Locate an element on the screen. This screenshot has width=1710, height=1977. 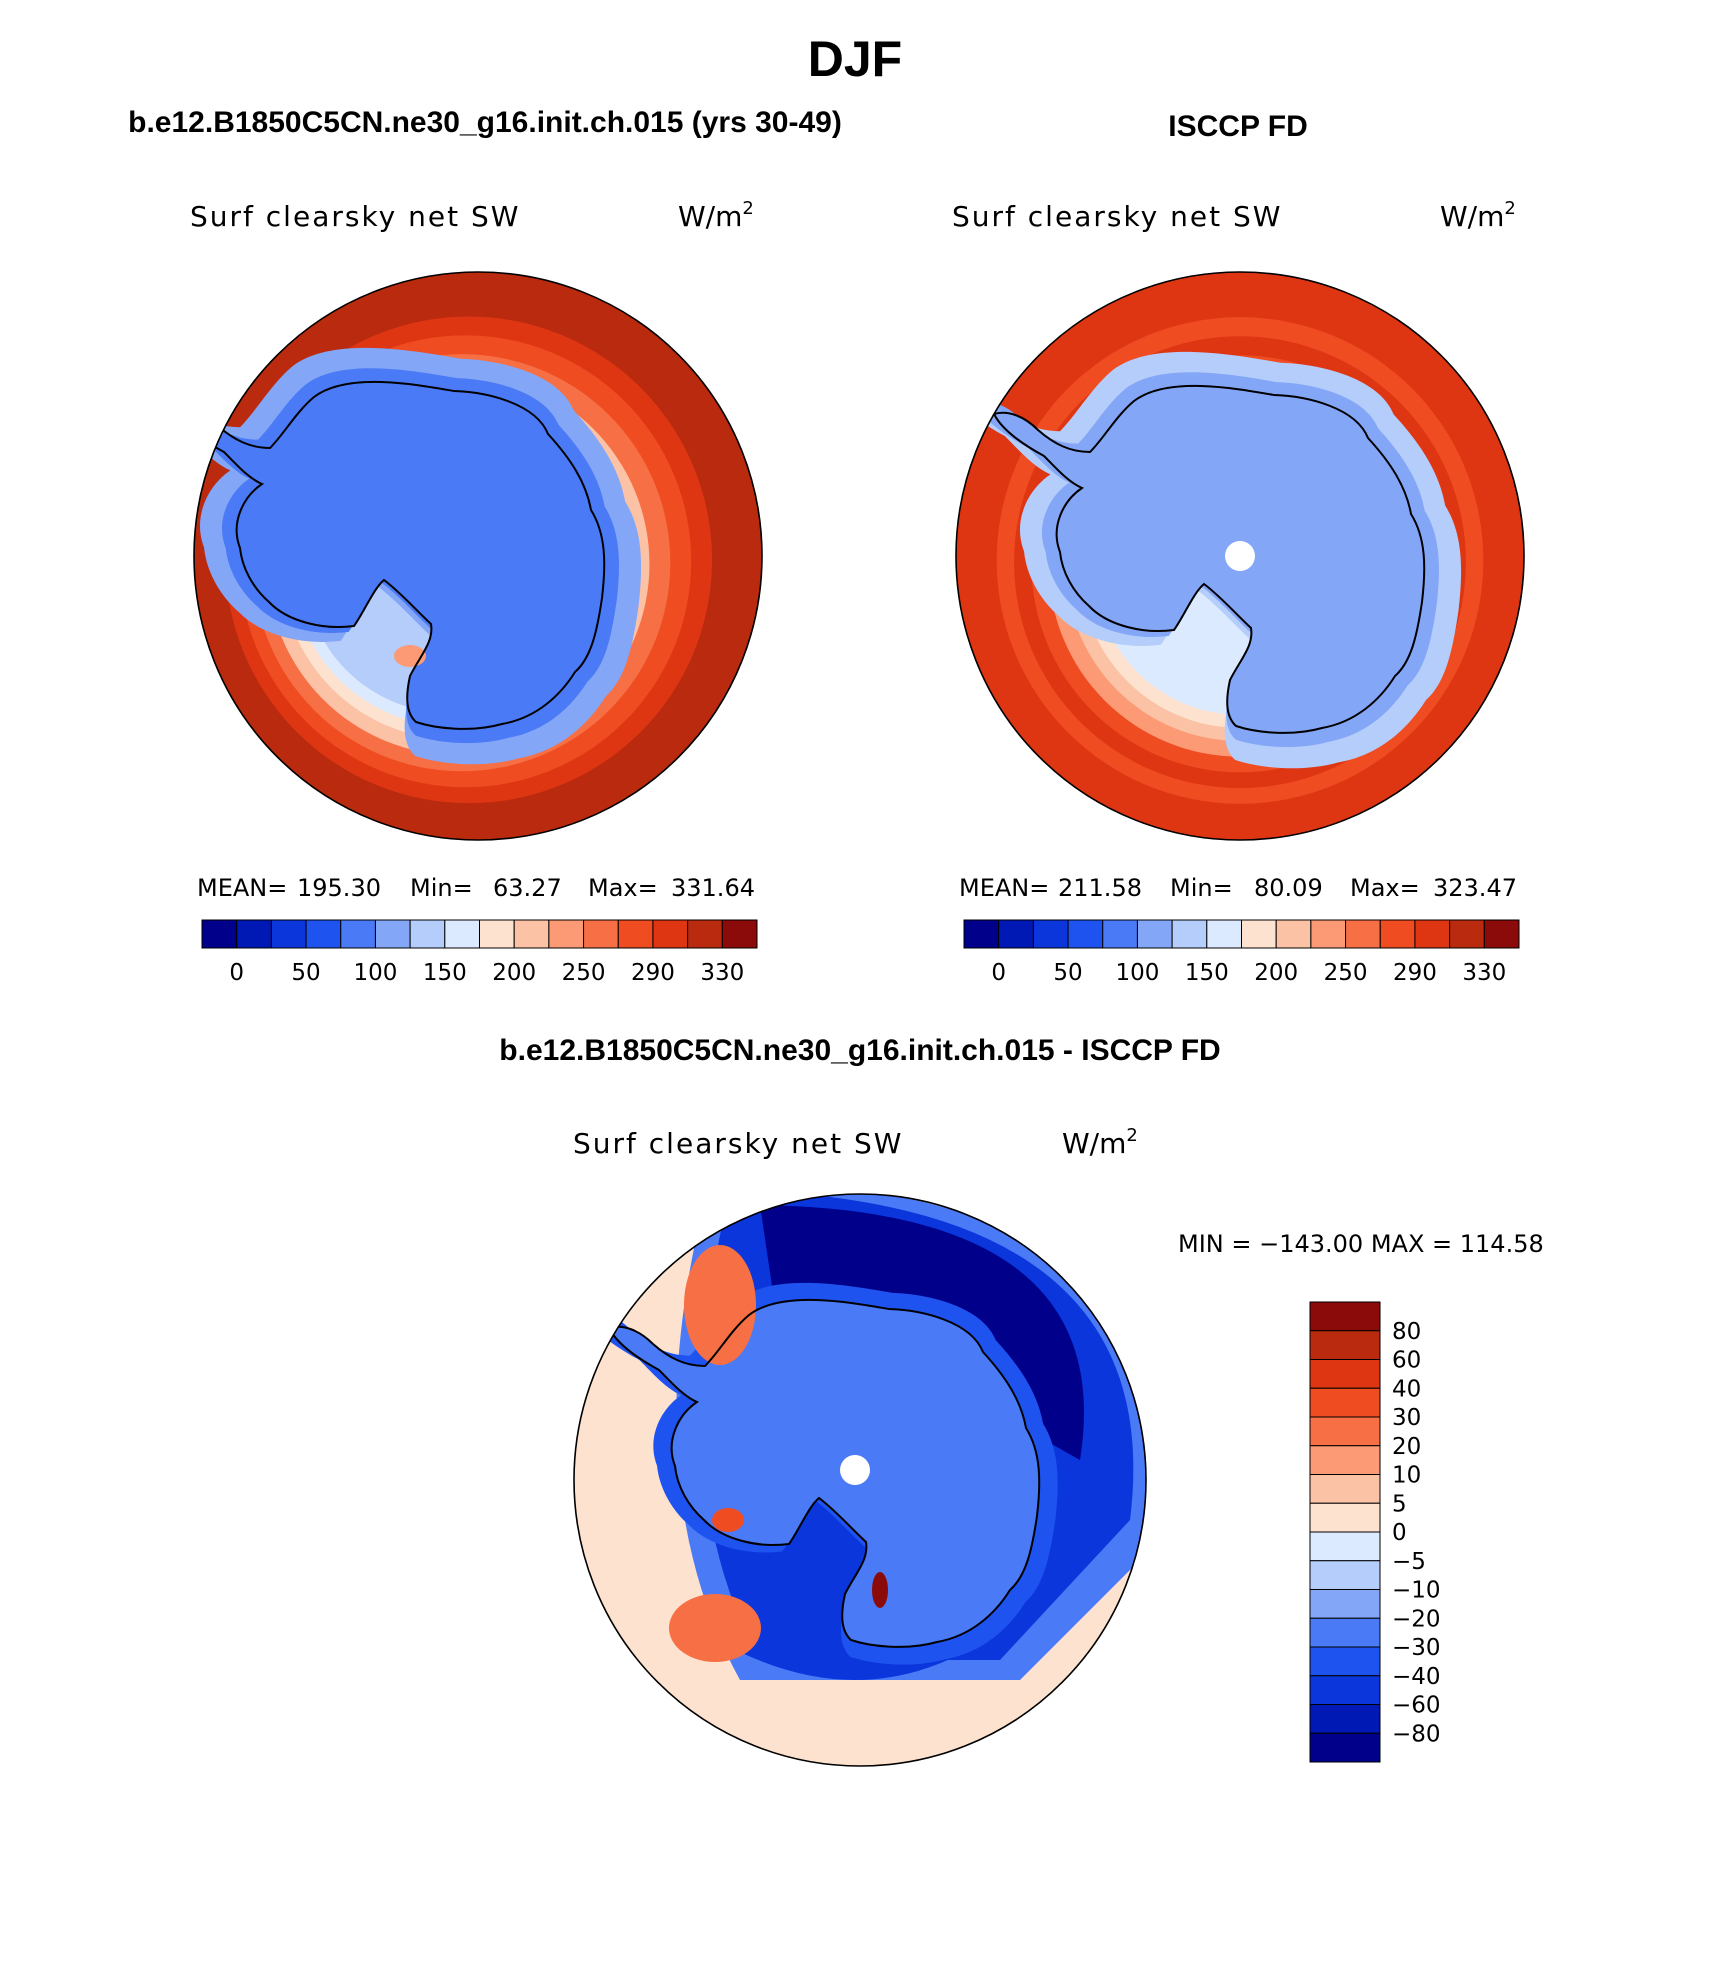
mean-value: 211.58 is located at coordinates (1100, 888).